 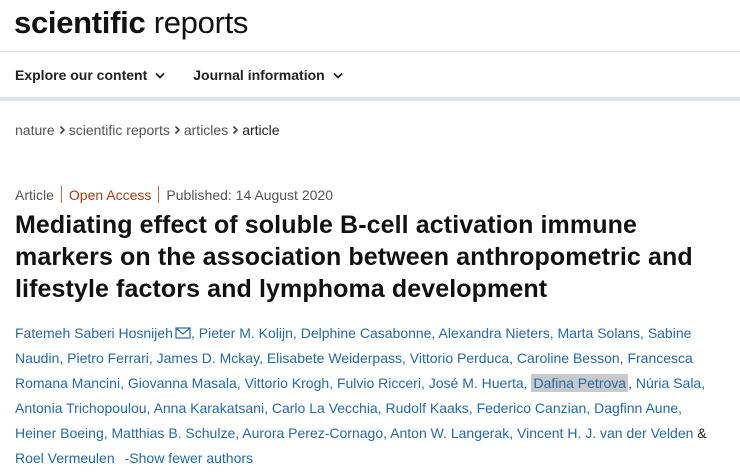 I want to click on published-date: Published: 14 August 2020, so click(x=249, y=194).